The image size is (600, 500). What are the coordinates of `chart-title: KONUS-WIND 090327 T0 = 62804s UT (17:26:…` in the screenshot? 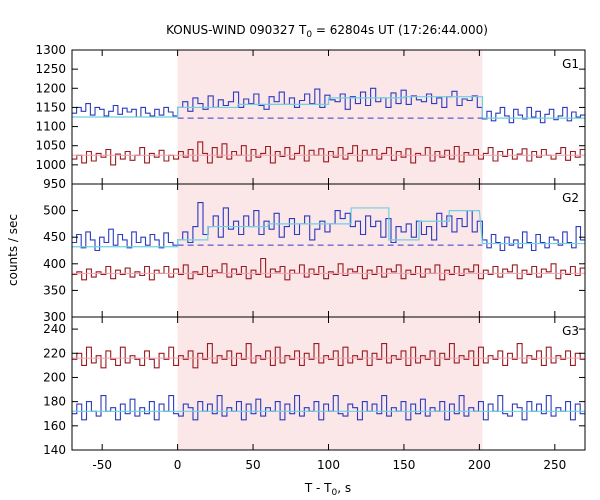 It's located at (327, 31).